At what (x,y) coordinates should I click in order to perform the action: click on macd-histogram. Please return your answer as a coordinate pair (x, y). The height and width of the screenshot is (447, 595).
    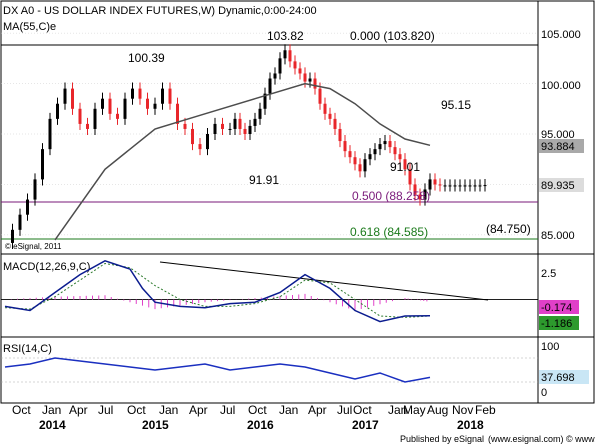
    Looking at the image, I should click on (219, 302).